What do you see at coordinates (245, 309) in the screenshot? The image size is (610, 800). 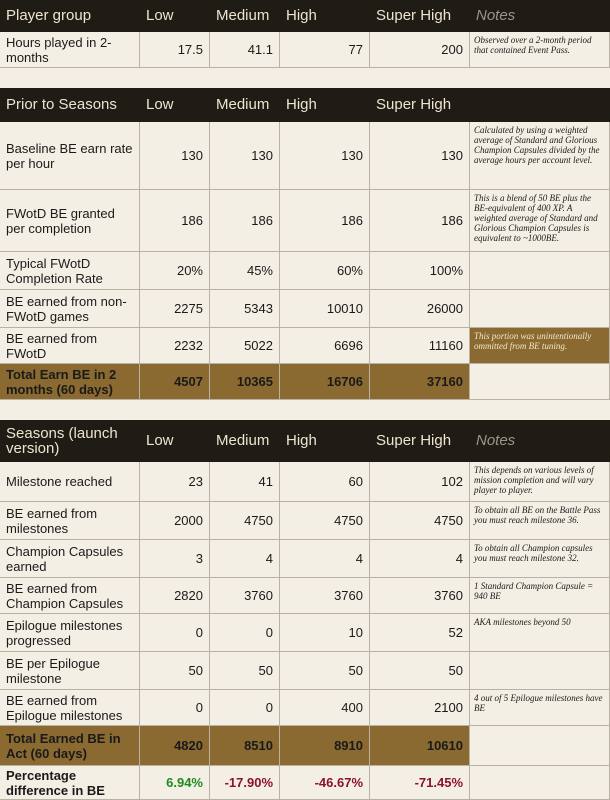 I see `value-cell: 5343` at bounding box center [245, 309].